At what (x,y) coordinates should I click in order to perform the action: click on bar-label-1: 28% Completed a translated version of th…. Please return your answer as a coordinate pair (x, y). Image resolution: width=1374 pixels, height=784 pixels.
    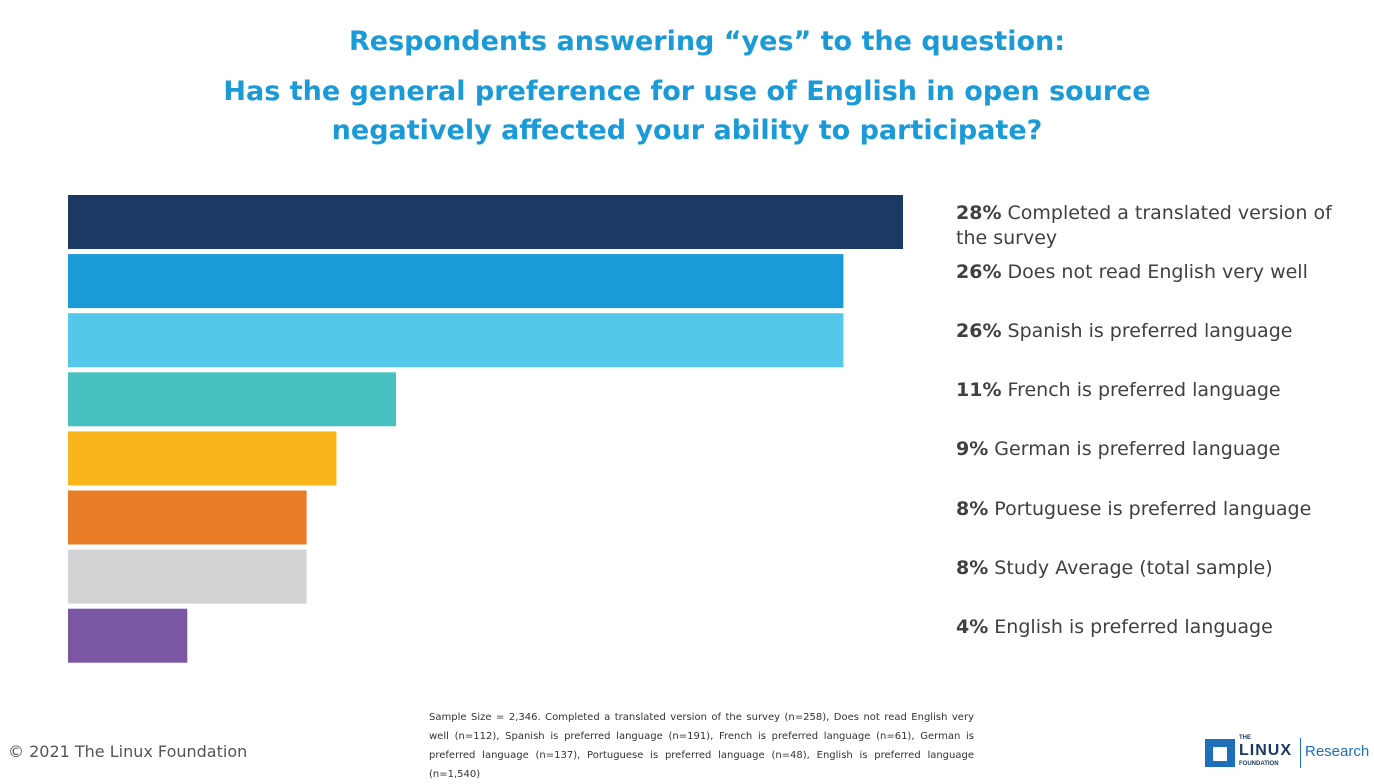
    Looking at the image, I should click on (1156, 226).